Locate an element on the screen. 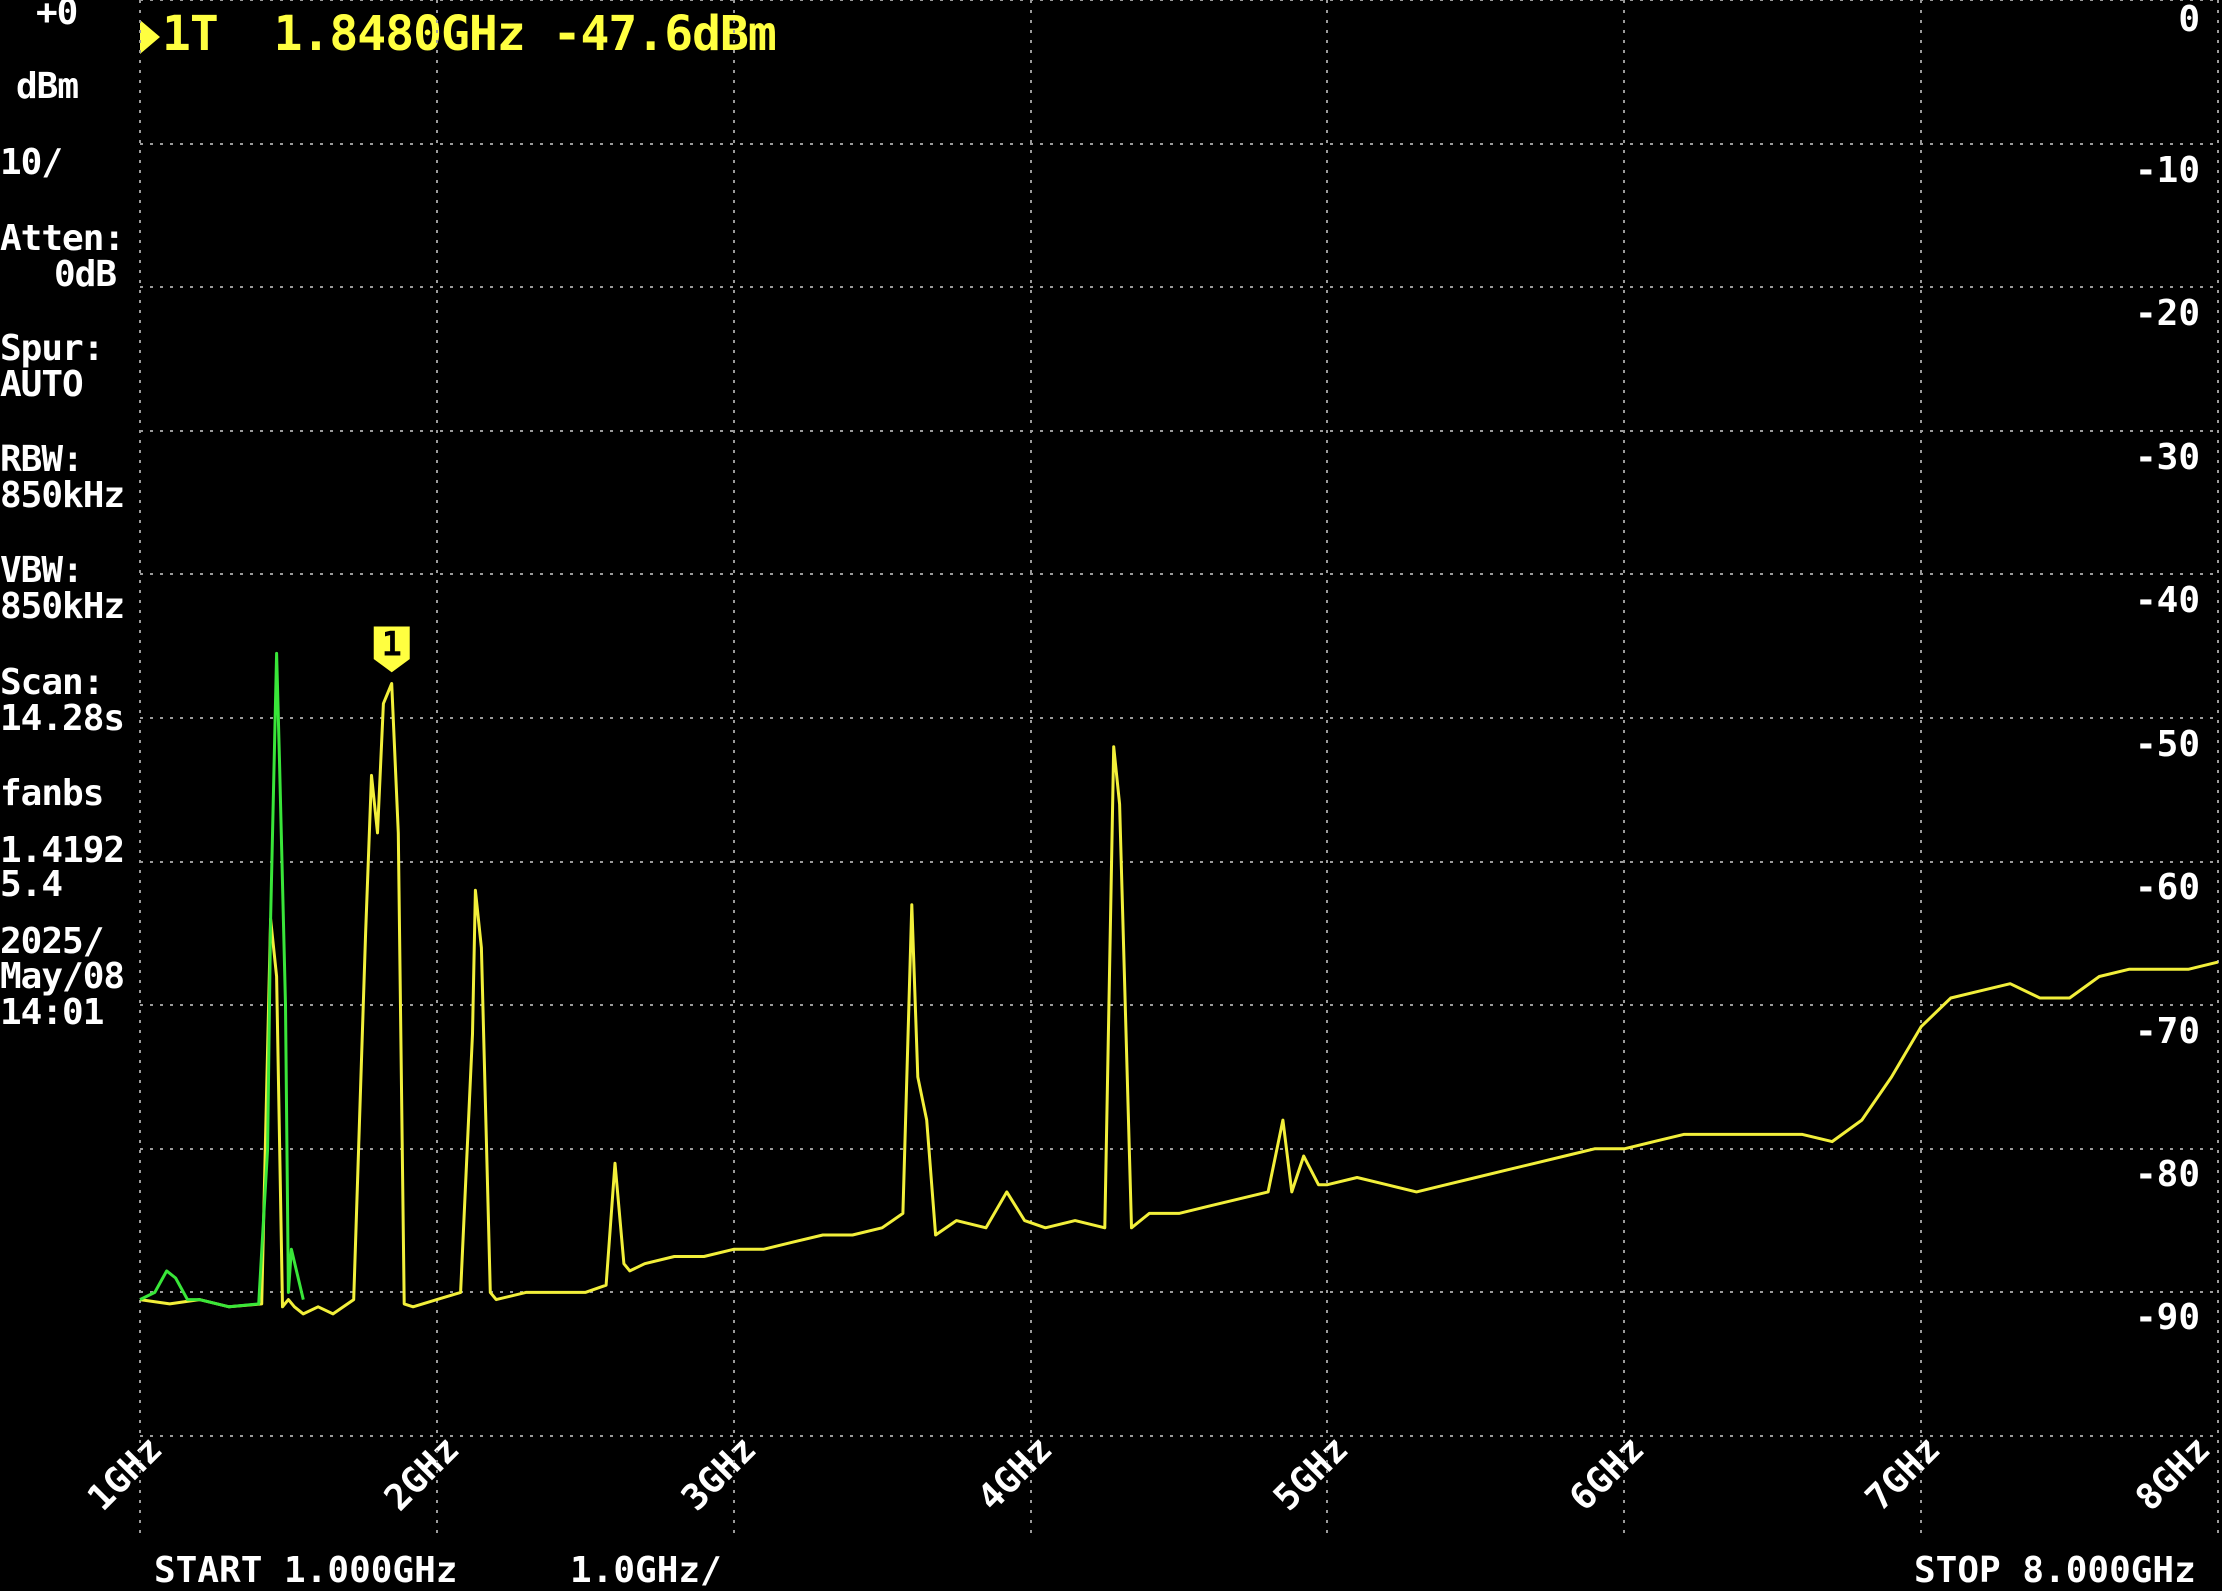 The height and width of the screenshot is (1591, 2222). ref-unit: dBm is located at coordinates (47, 86).